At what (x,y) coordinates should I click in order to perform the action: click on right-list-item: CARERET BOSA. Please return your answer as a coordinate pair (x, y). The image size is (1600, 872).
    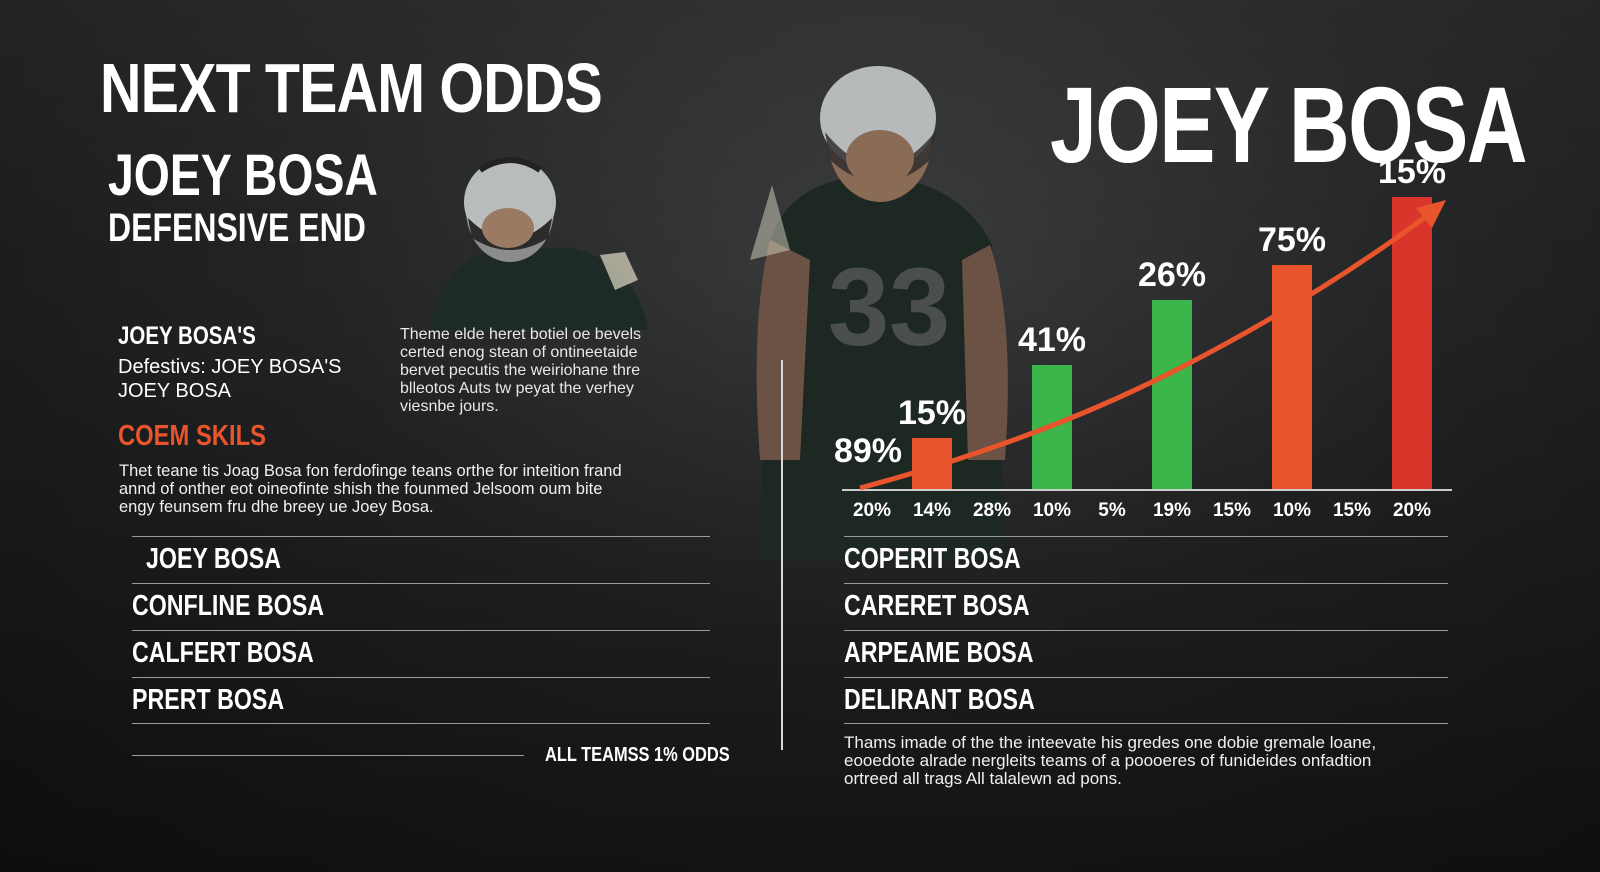
    Looking at the image, I should click on (937, 606).